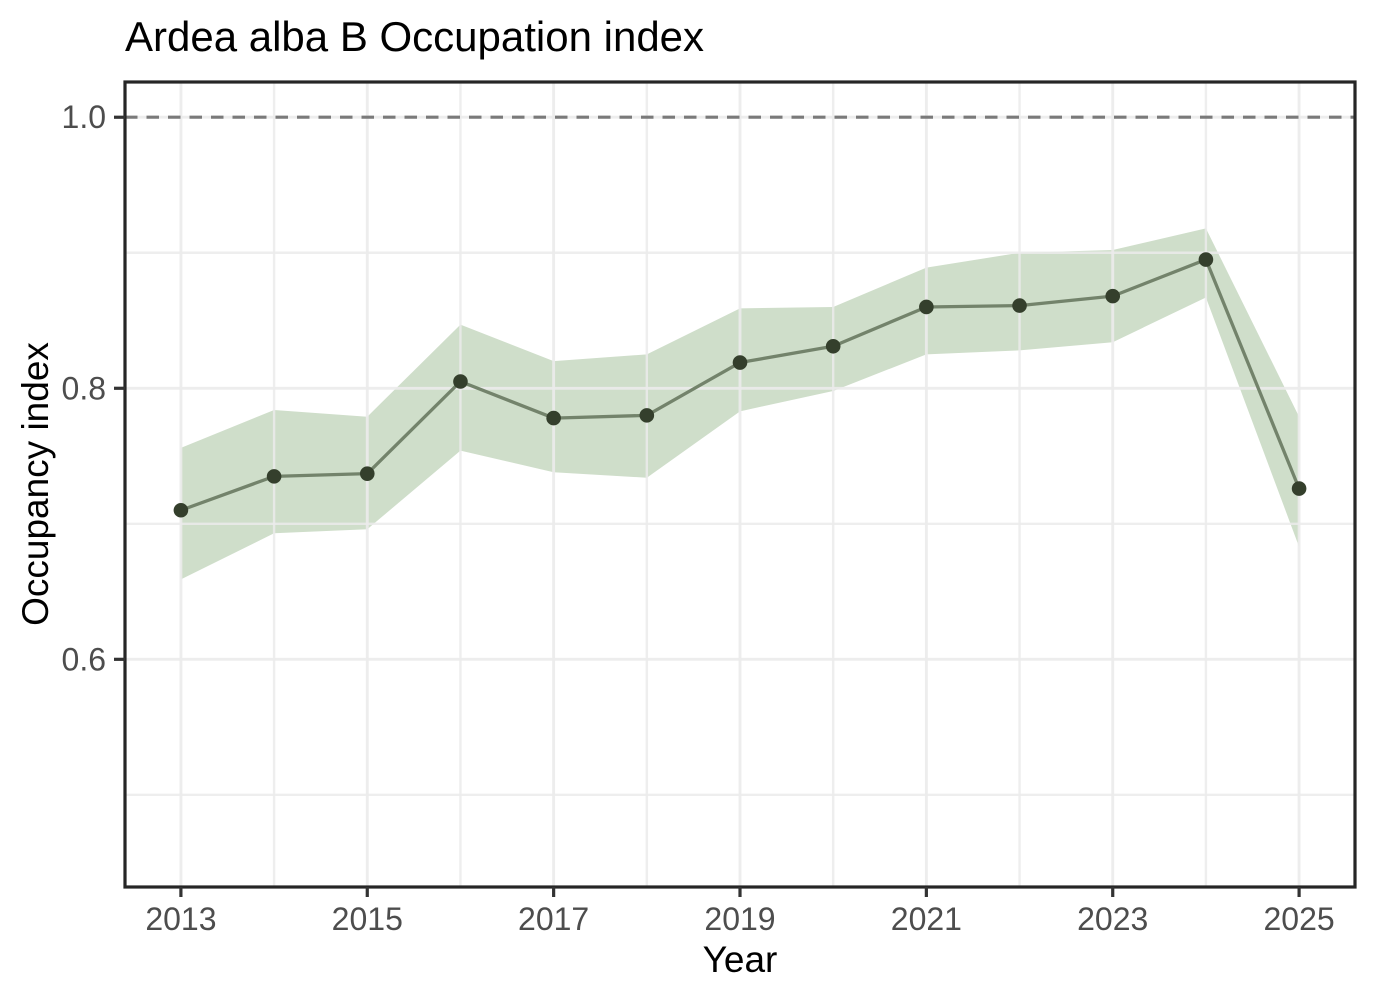 This screenshot has width=1375, height=1005. I want to click on data-point-2024, so click(1206, 259).